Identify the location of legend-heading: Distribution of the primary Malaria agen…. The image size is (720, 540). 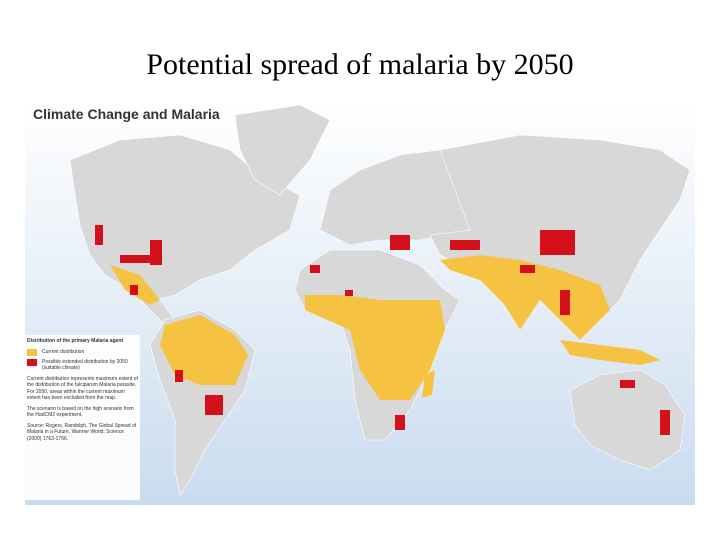
(75, 341).